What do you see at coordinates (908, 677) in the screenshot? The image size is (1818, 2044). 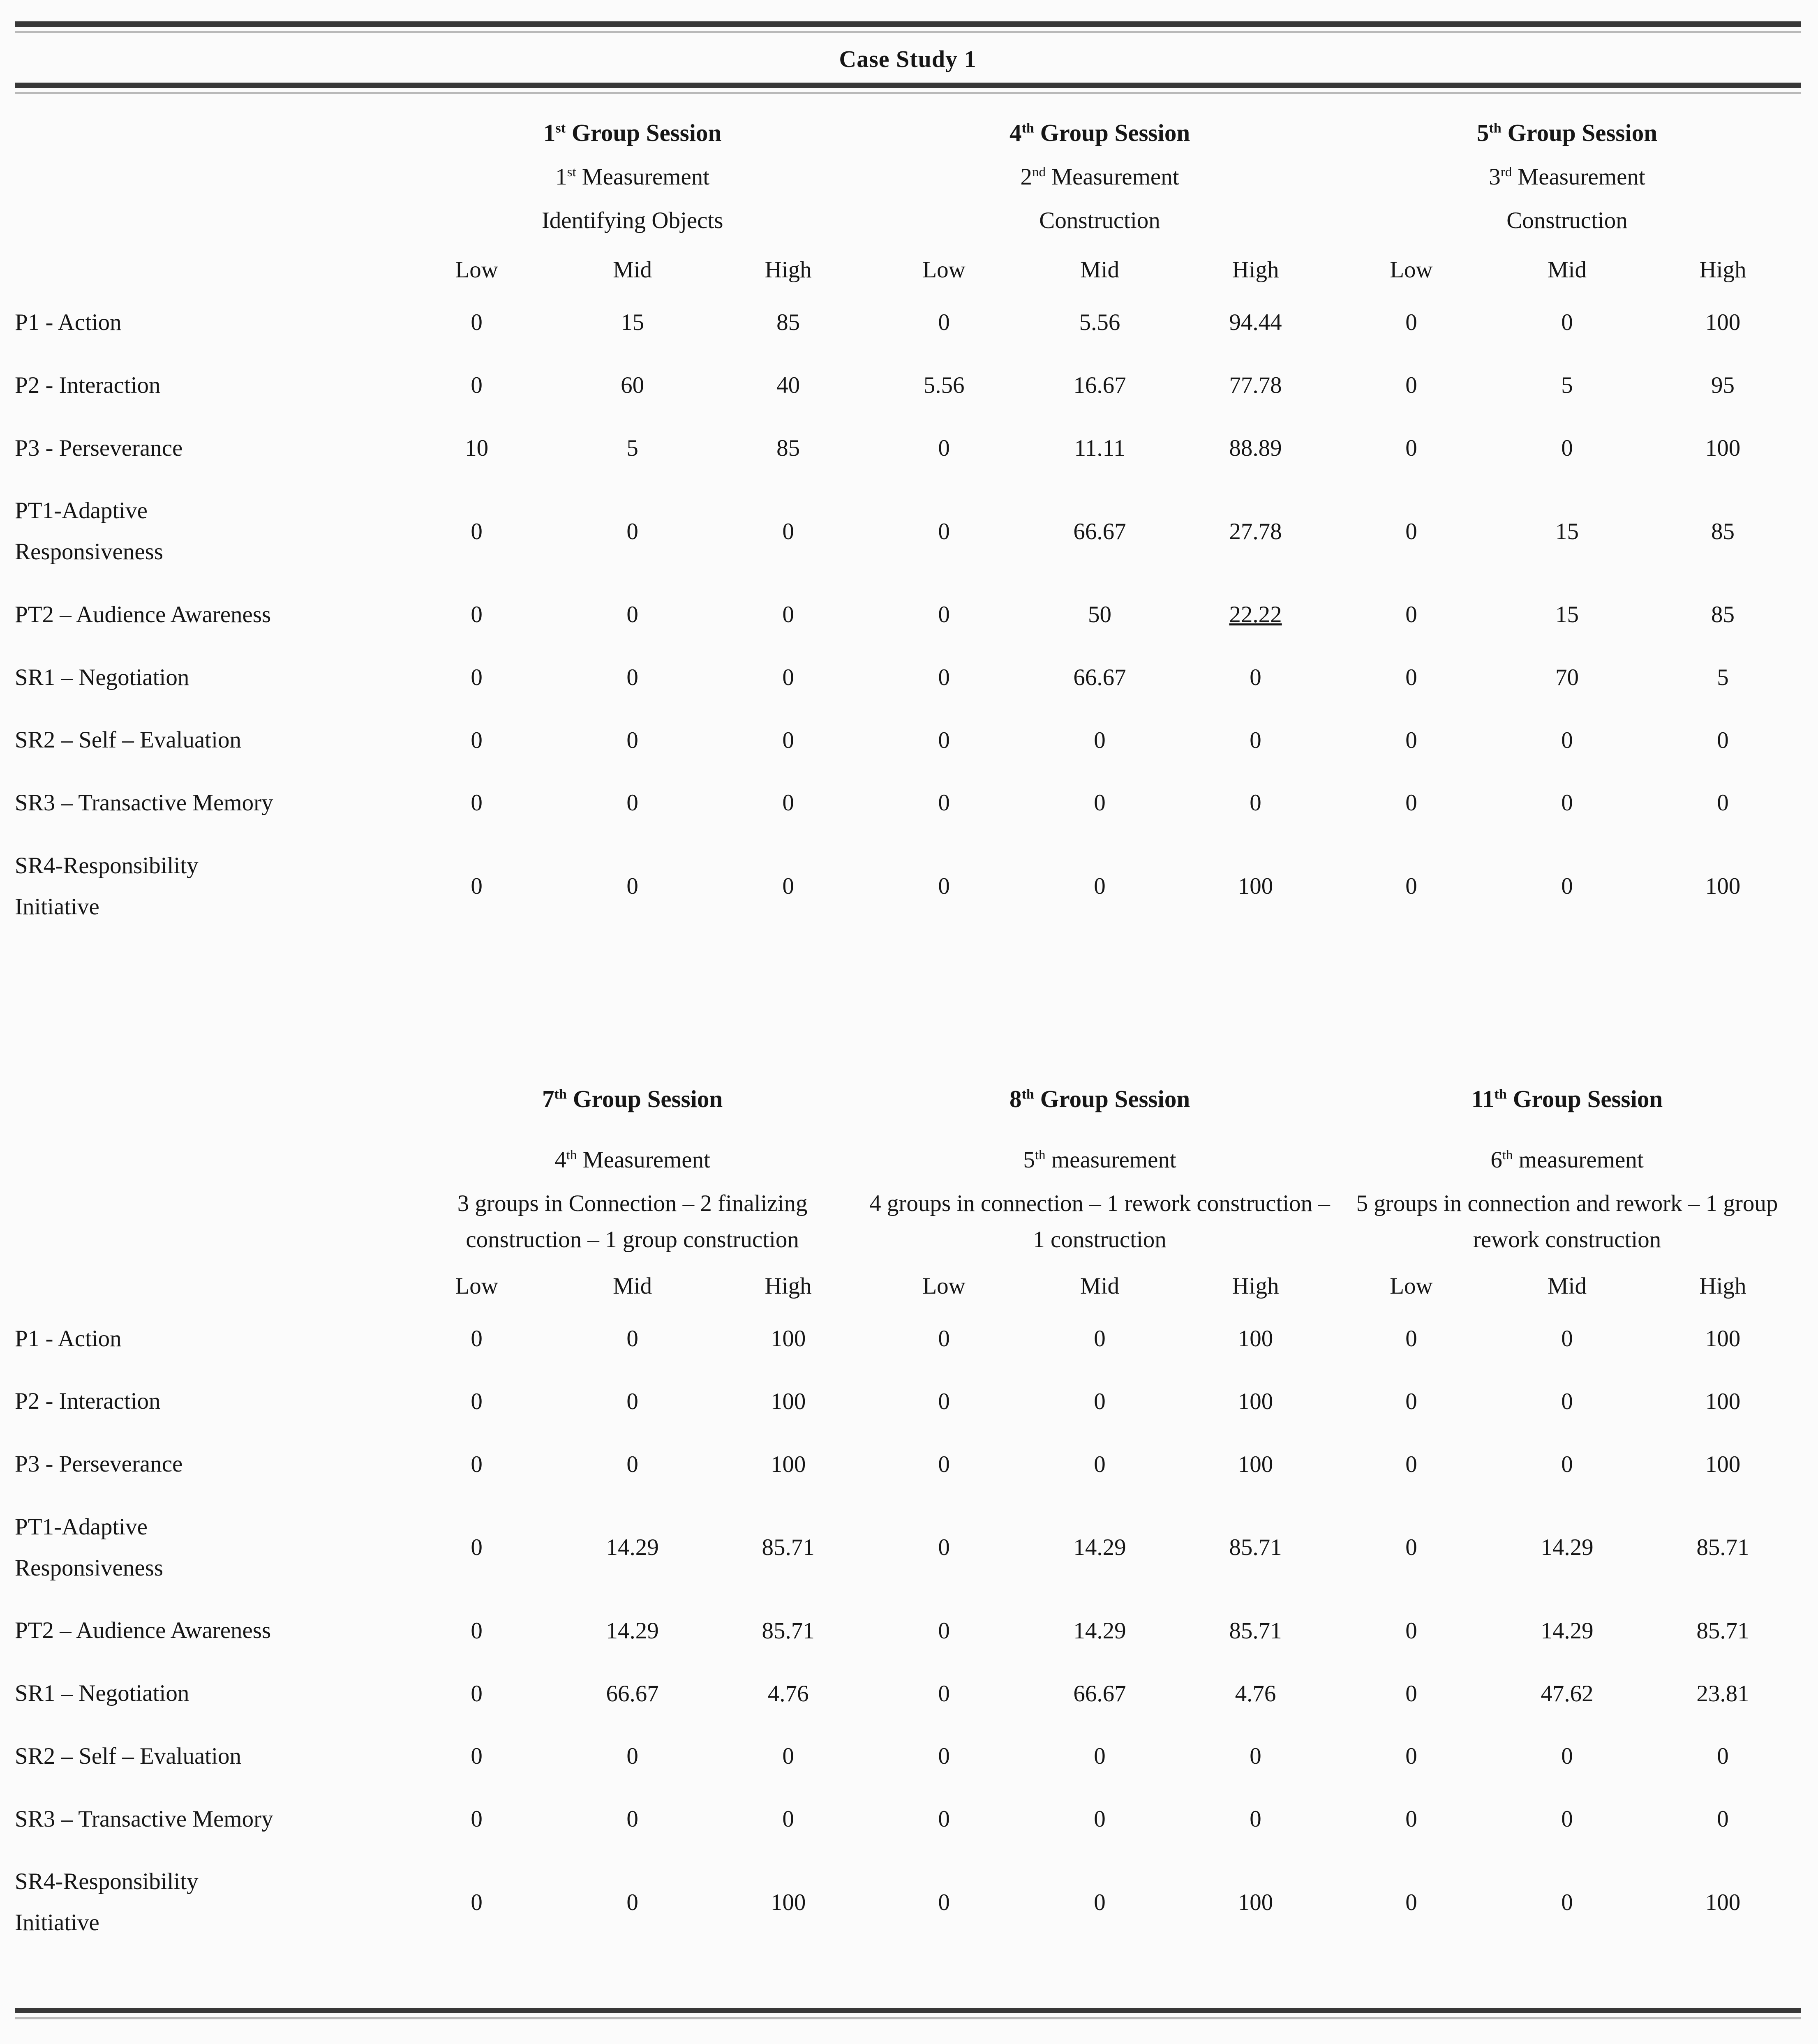 I see `table-row: SR1 – Negotiation 0 0 0 0 66.67 0 0 70 5` at bounding box center [908, 677].